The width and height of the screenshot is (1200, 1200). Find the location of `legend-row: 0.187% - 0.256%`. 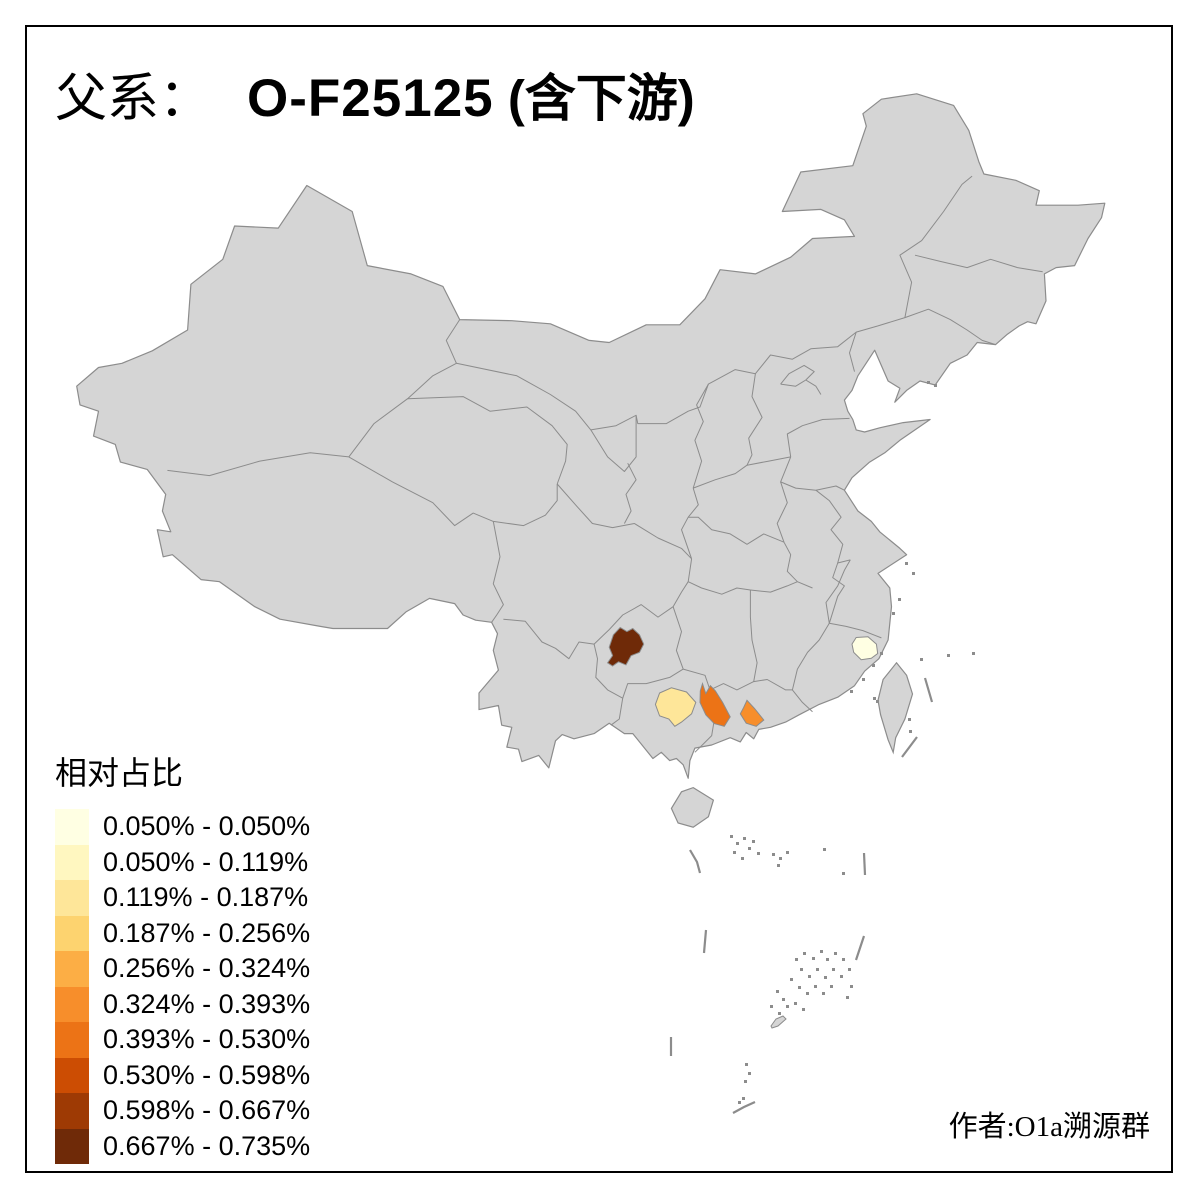

legend-row: 0.187% - 0.256% is located at coordinates (183, 933).